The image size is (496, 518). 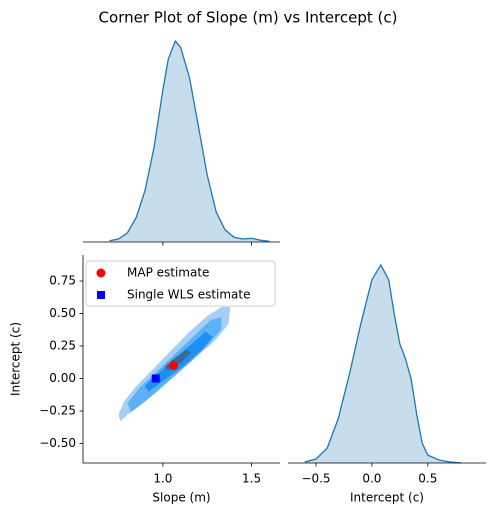 I want to click on y-tick-label: 0.75, so click(x=62, y=281).